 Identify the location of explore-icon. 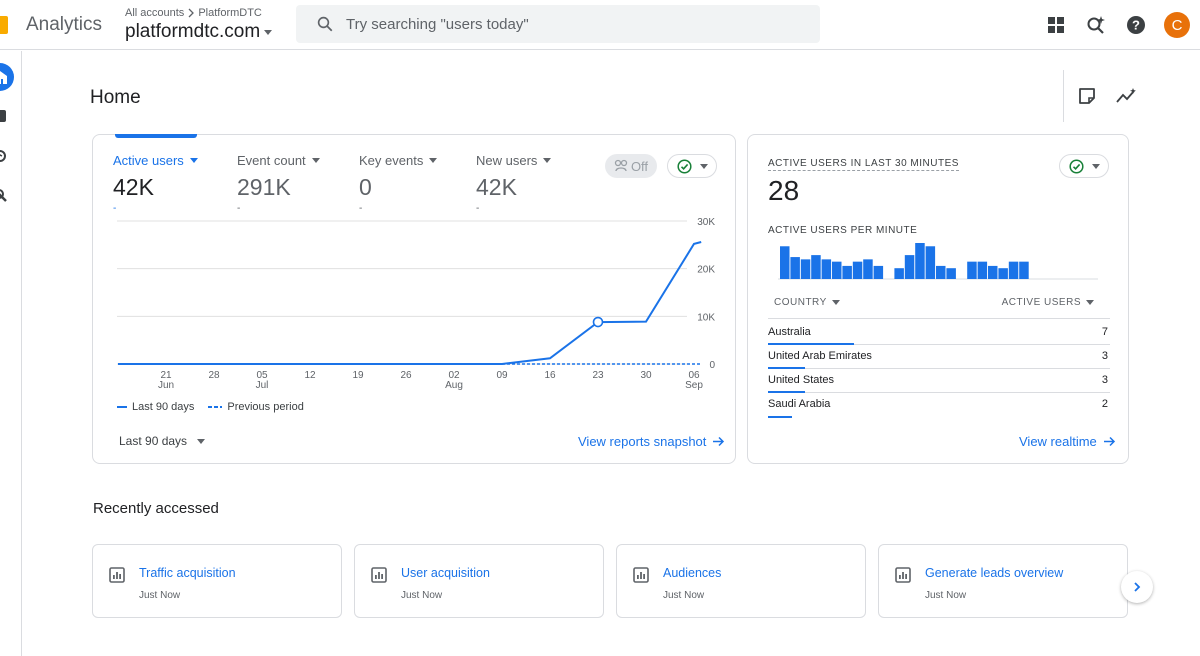
(4, 156).